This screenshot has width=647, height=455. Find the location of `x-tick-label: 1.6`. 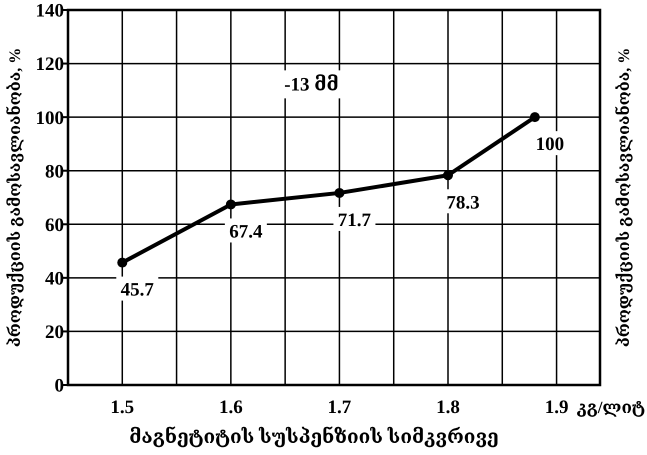

x-tick-label: 1.6 is located at coordinates (230, 407).